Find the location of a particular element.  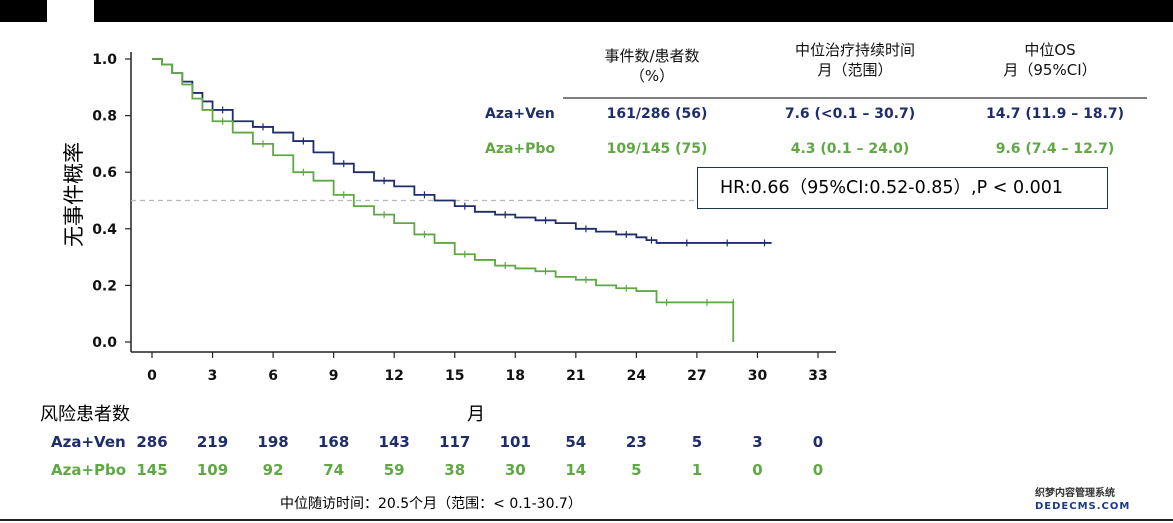

risk-count-ven: 101 is located at coordinates (515, 442).